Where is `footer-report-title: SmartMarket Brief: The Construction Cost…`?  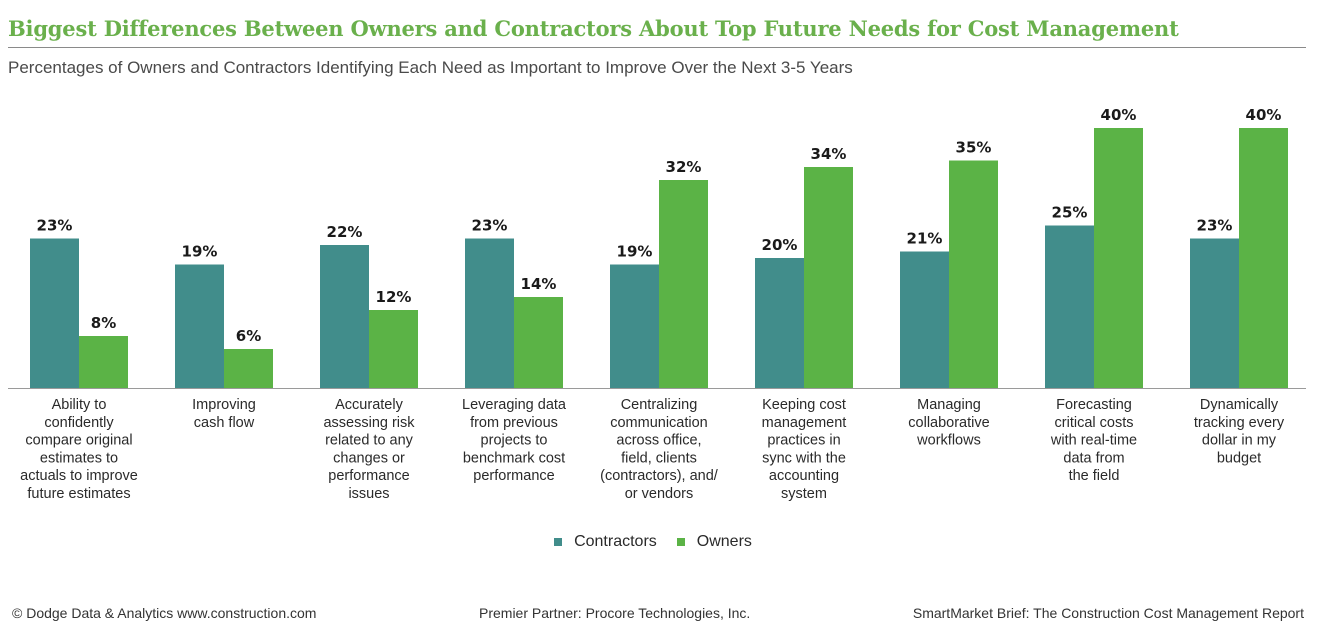 footer-report-title: SmartMarket Brief: The Construction Cost… is located at coordinates (1108, 613).